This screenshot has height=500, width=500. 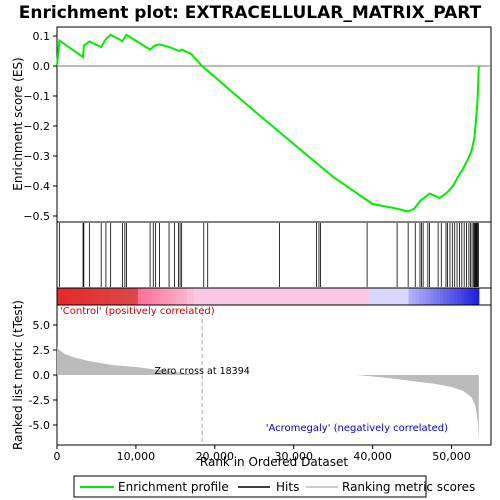 I want to click on x-tick-label: 40,000, so click(x=372, y=456).